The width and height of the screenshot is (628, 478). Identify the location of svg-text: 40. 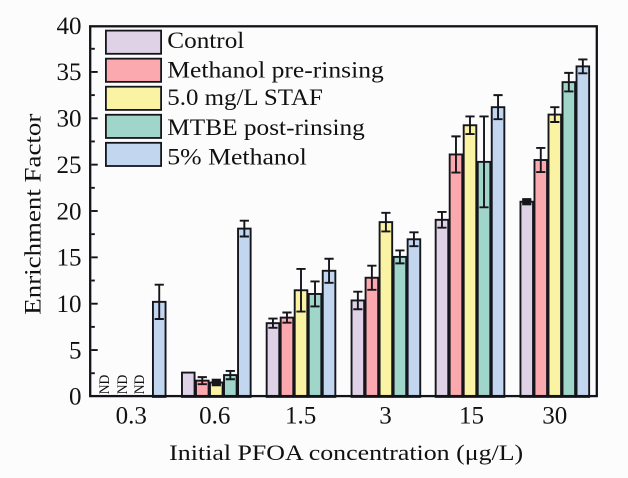
(69, 26).